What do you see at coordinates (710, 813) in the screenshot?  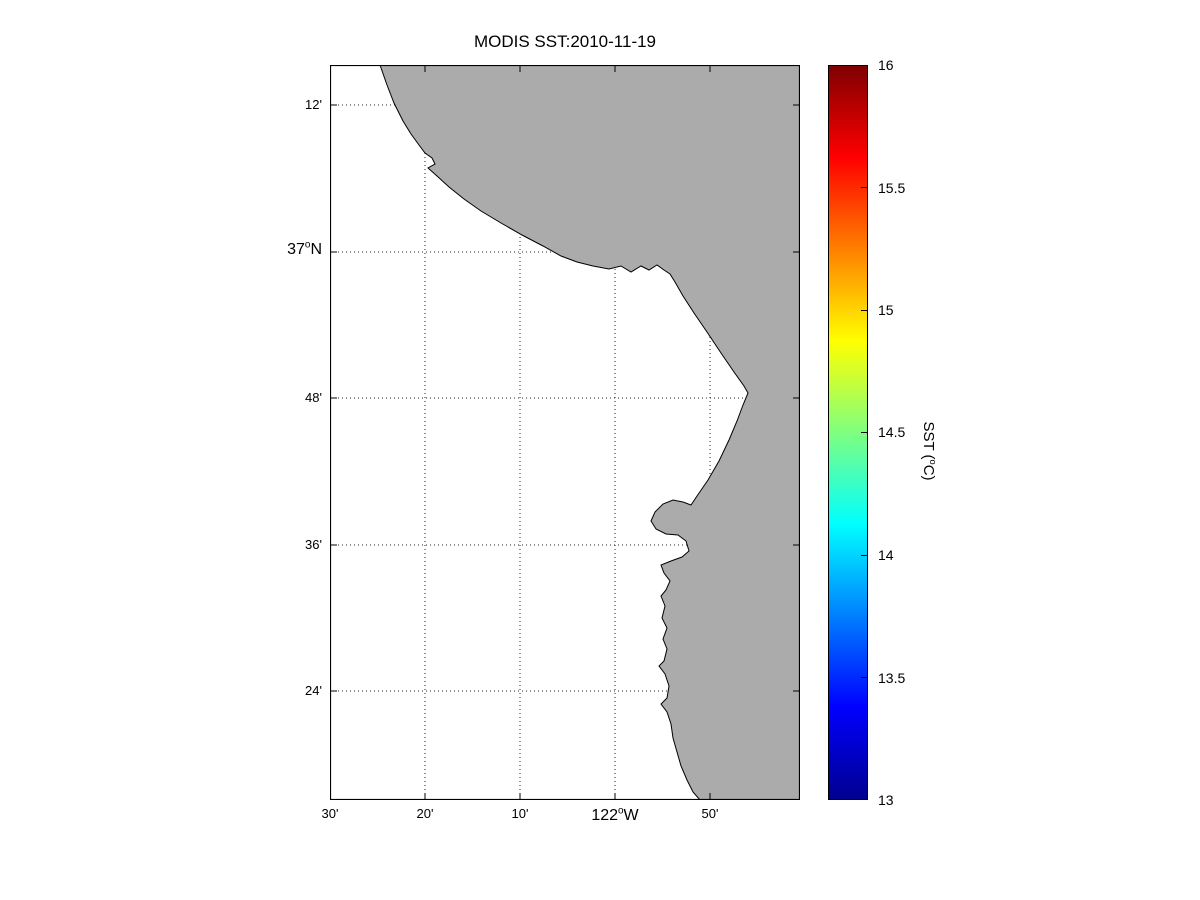 I see `x-tick-50min: 50'` at bounding box center [710, 813].